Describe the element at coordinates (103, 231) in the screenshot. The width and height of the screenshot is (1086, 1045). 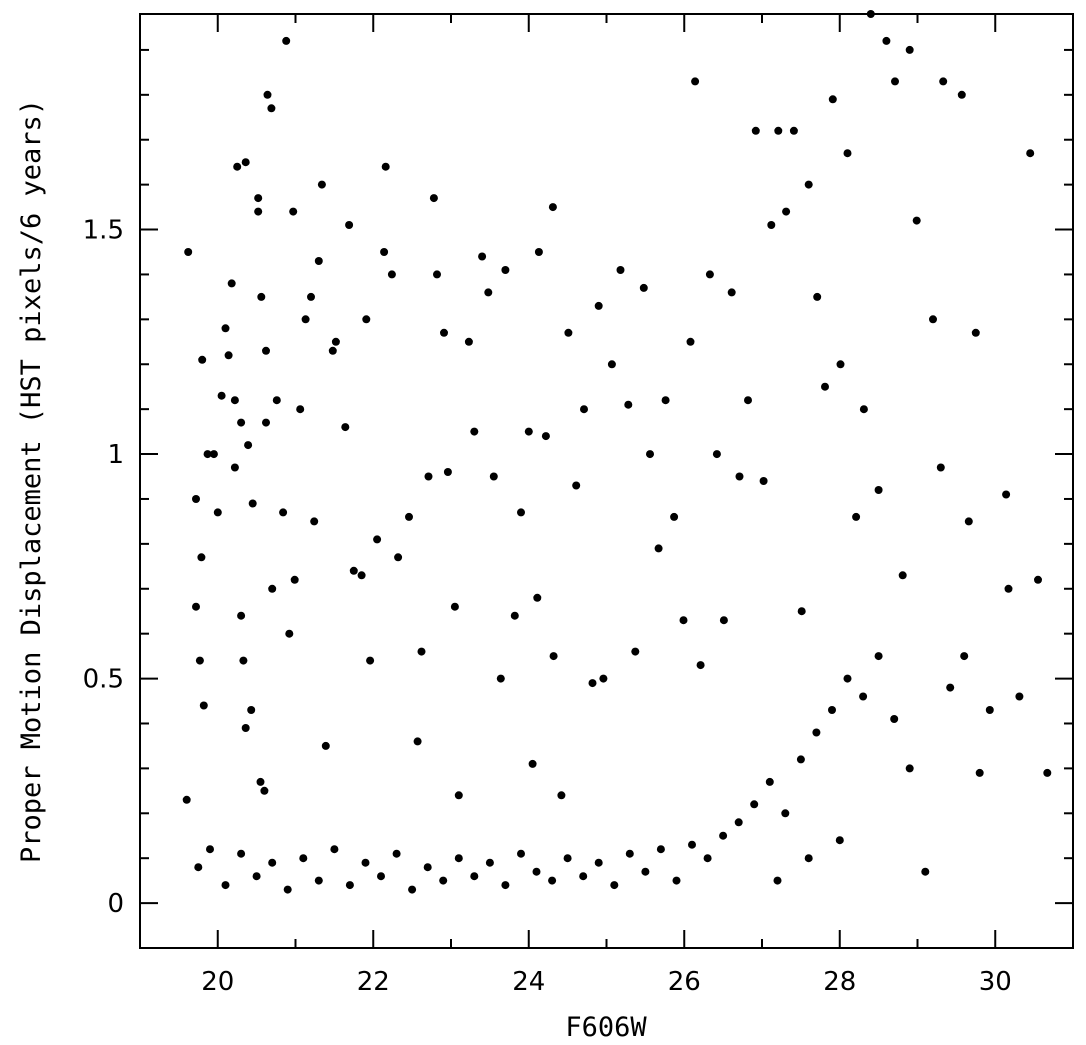
I see `y-tick-label: 1.5` at that location.